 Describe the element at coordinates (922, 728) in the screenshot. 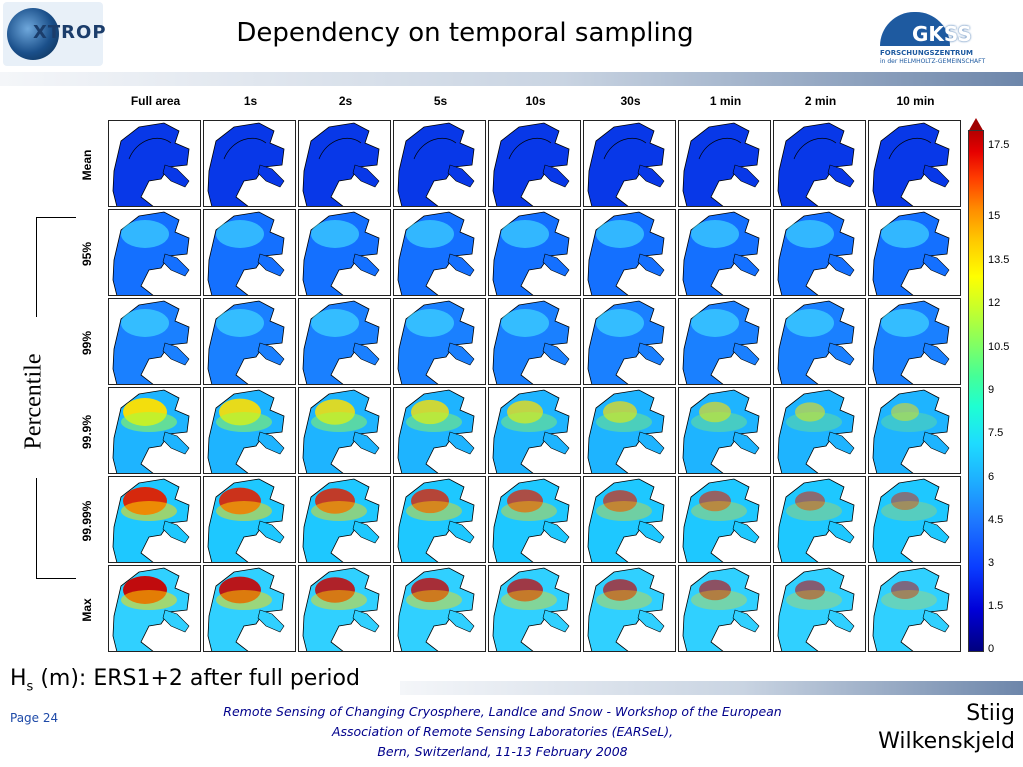

I see `author: Stiig Wilkenskjeld` at that location.